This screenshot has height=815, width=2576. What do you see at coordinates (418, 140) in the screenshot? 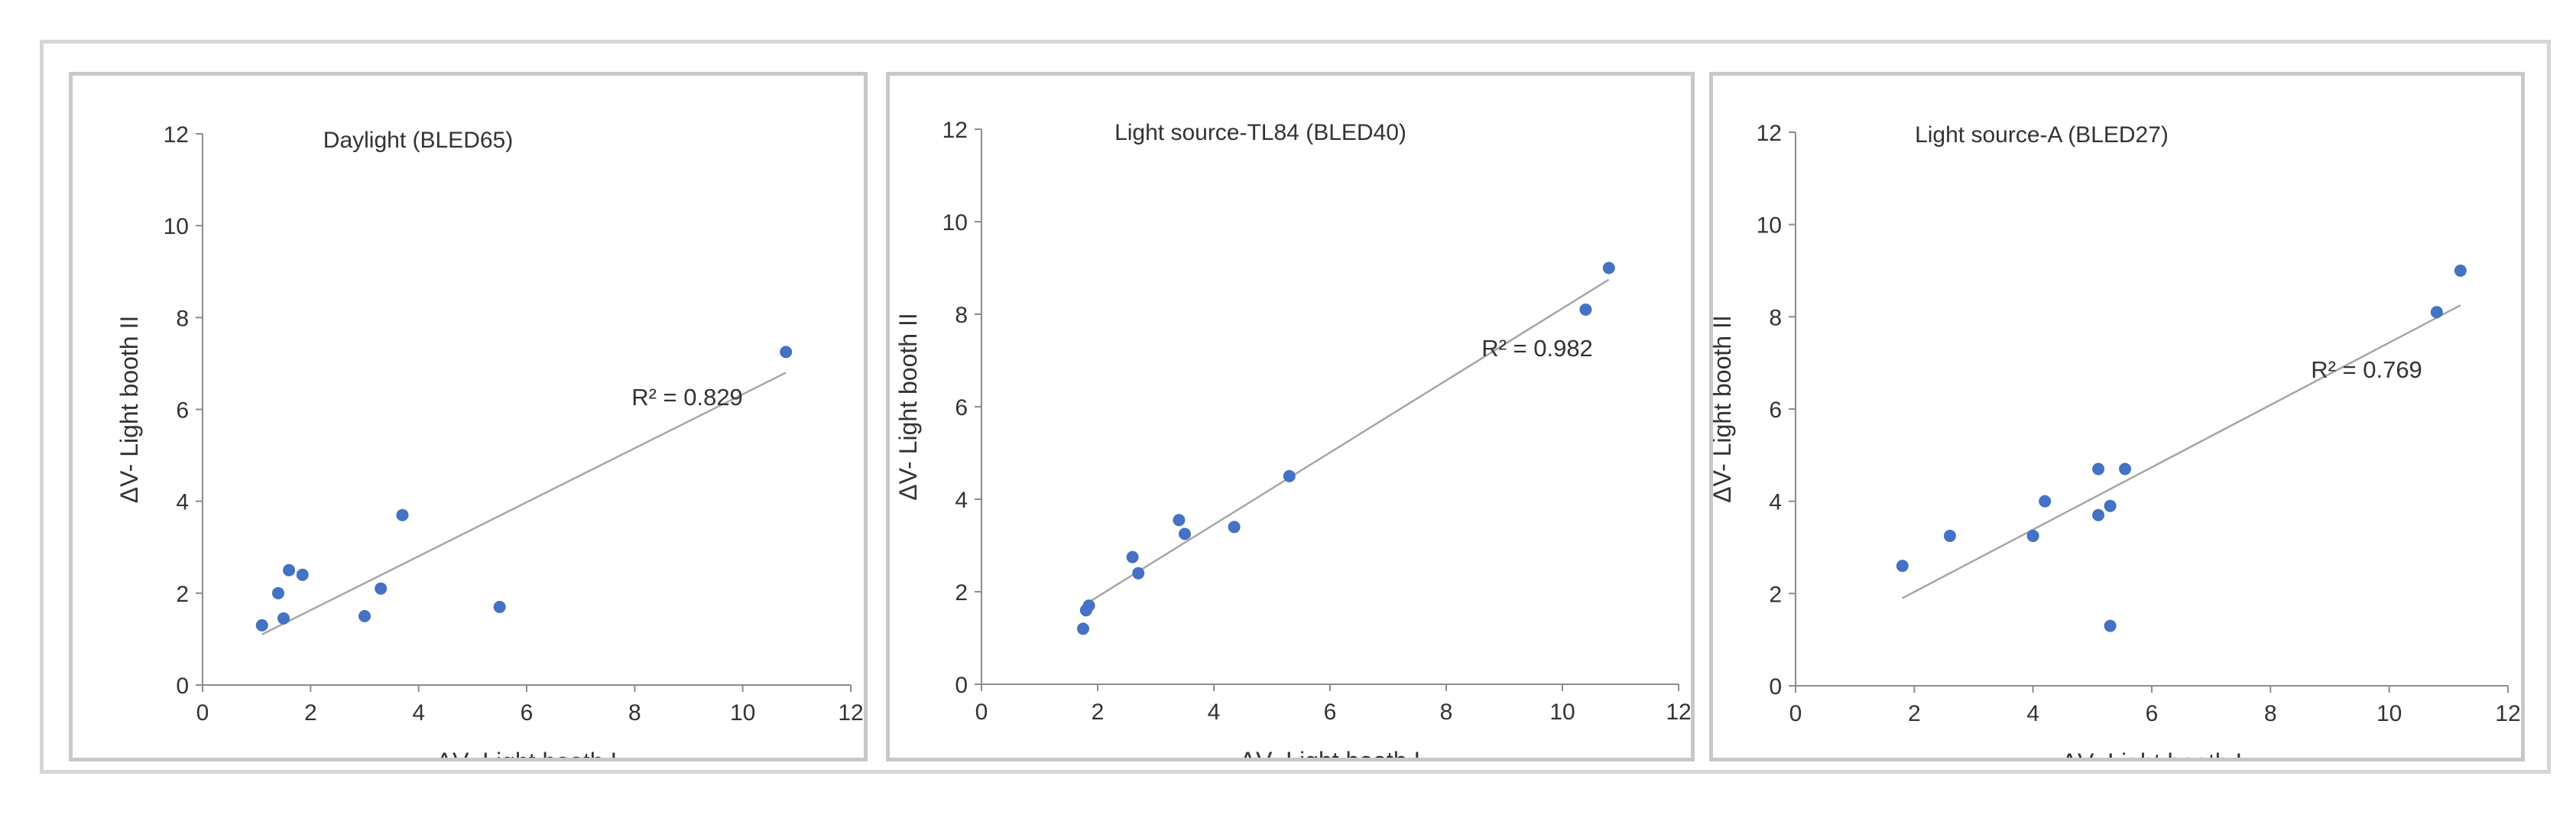
I see `chart-title: Daylight (BLED65)` at bounding box center [418, 140].